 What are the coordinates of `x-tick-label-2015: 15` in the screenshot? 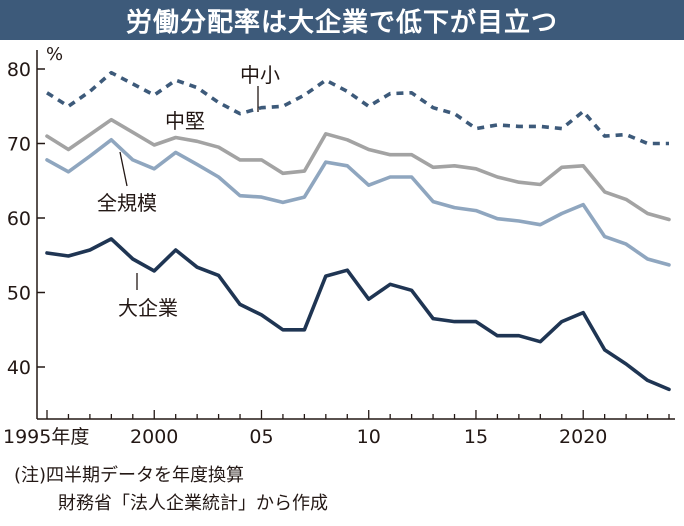 It's located at (476, 437).